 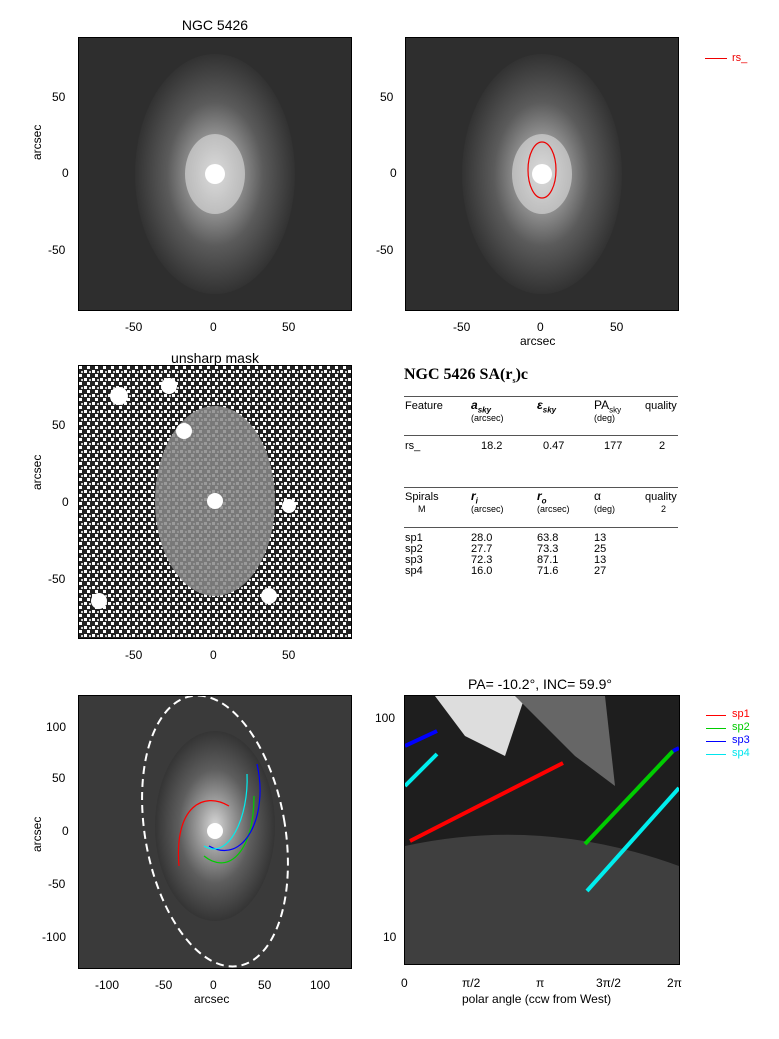 What do you see at coordinates (37, 142) in the screenshot?
I see `panel1-ylabel: arcsec` at bounding box center [37, 142].